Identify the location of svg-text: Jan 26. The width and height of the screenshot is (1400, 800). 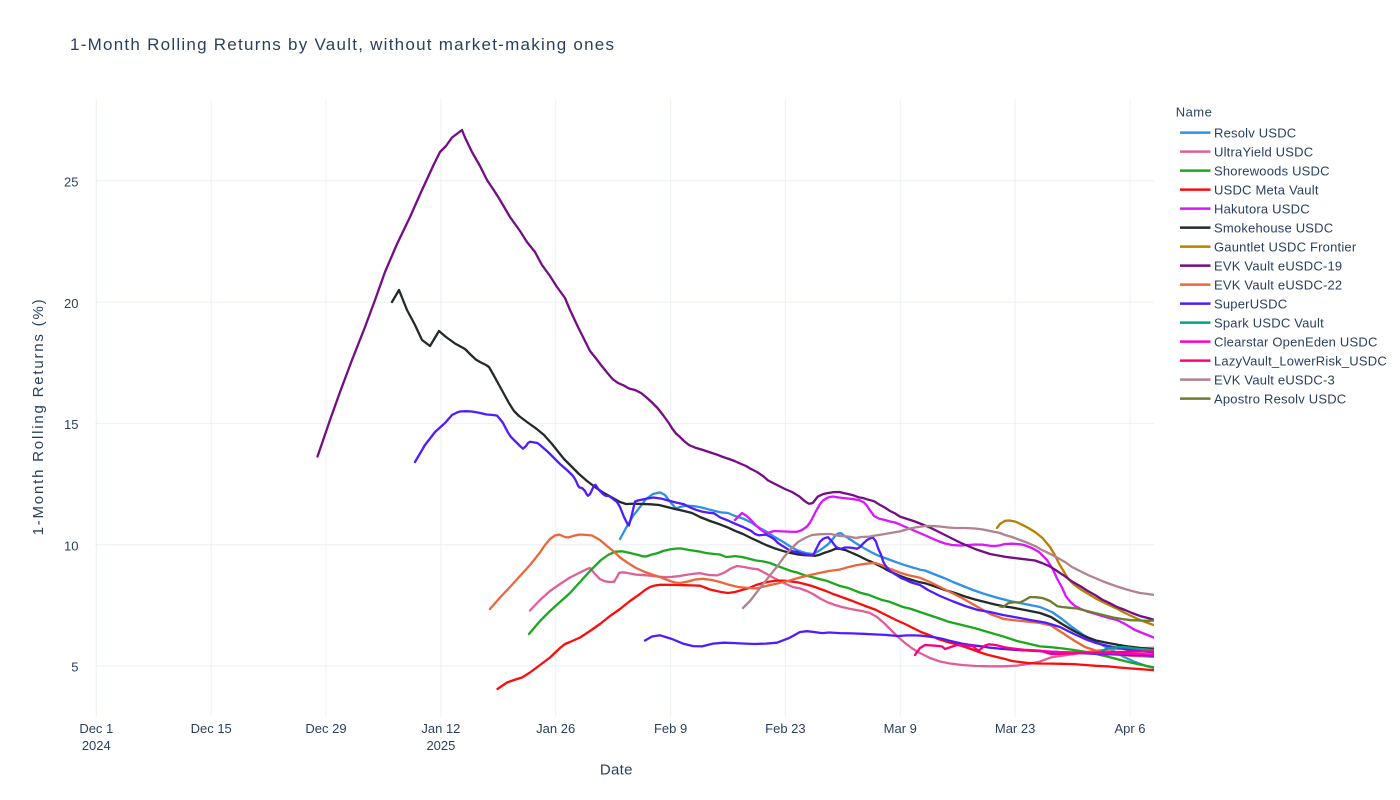
(555, 728).